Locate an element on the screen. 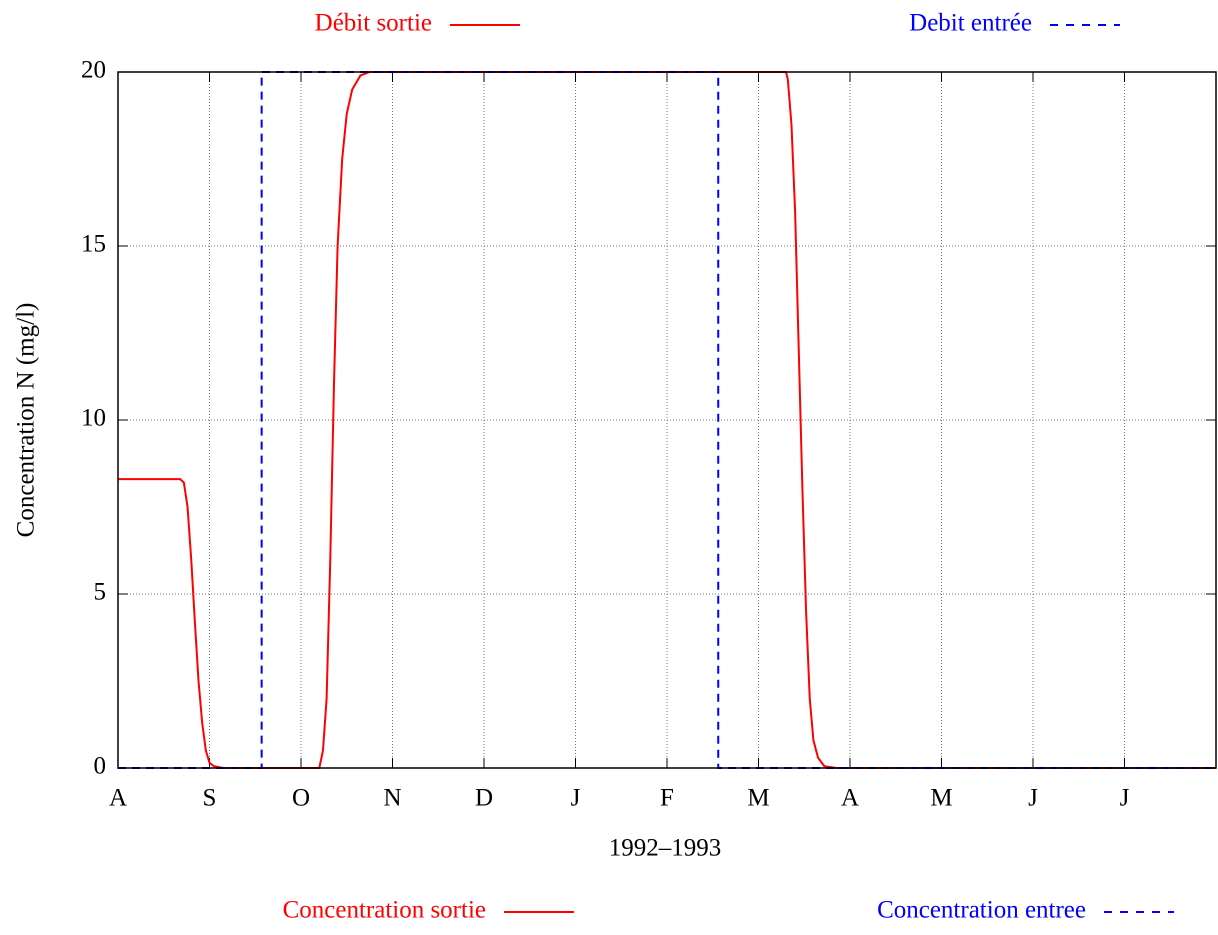 This screenshot has width=1218, height=935. y-tick-label: 20 is located at coordinates (93, 70).